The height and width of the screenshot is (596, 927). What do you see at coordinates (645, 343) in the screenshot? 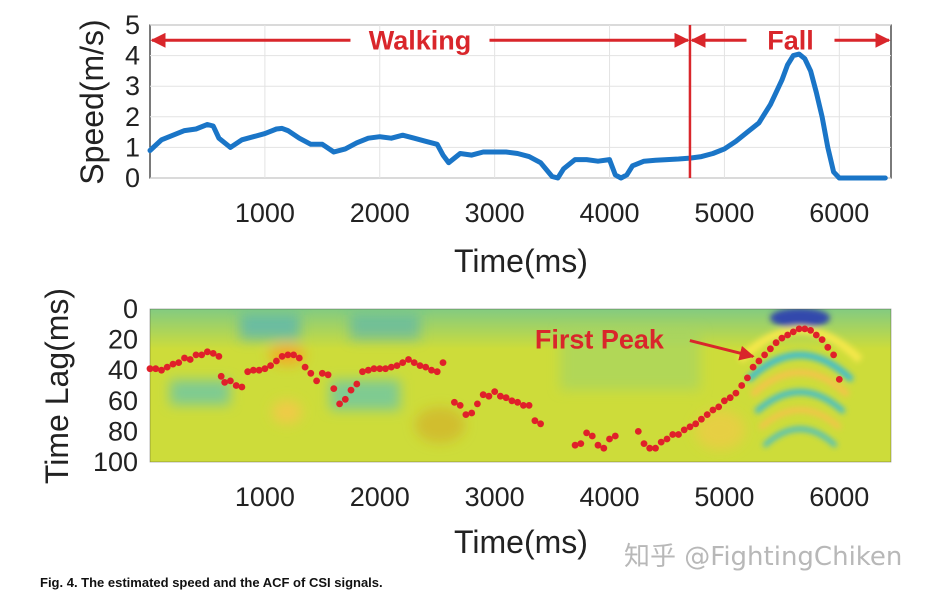
I see `first-peak-annotation: First Peak` at bounding box center [645, 343].